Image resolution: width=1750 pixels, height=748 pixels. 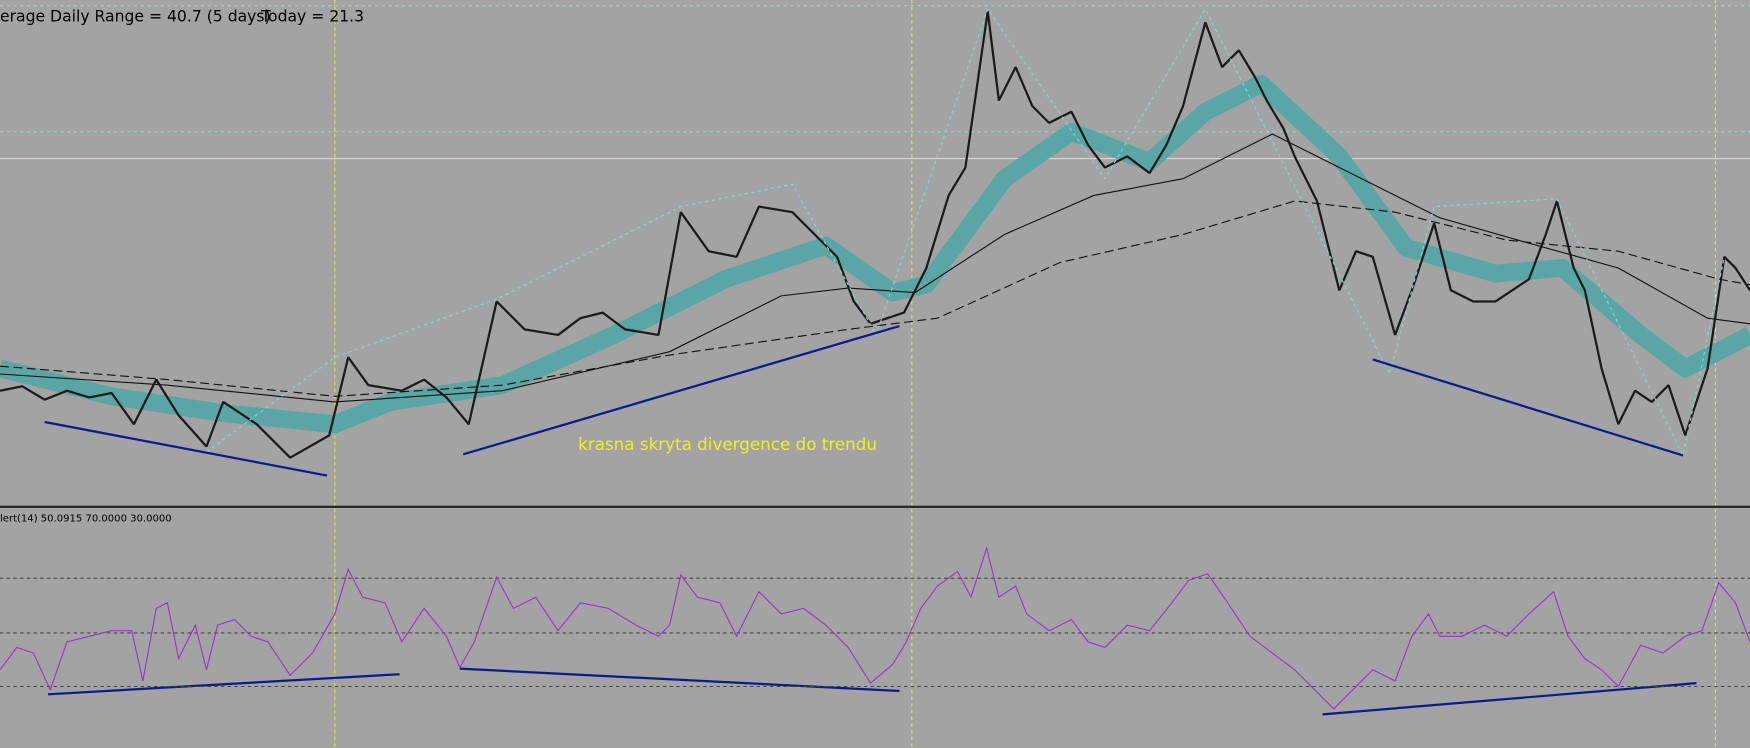 What do you see at coordinates (312, 16) in the screenshot?
I see `today-text: Today = 21.3` at bounding box center [312, 16].